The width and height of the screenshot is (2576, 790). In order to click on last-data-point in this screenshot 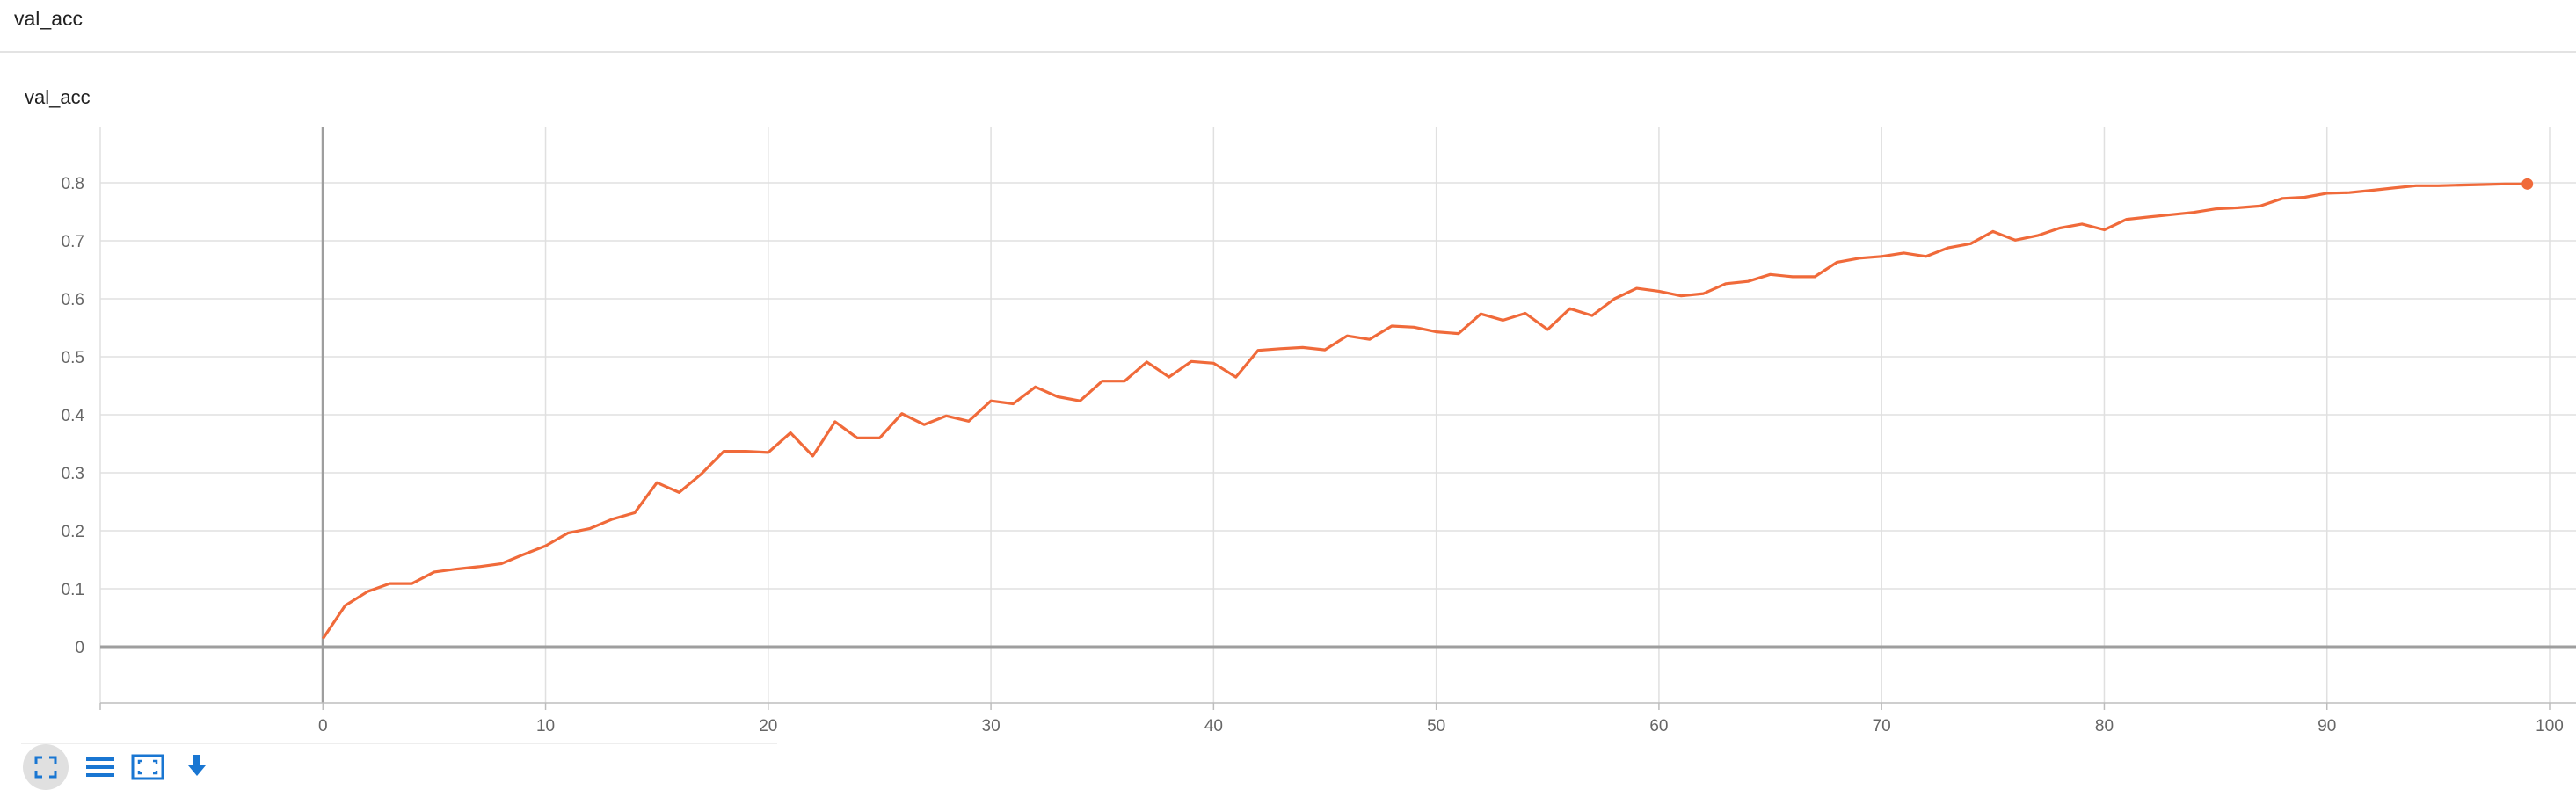, I will do `click(2527, 184)`.